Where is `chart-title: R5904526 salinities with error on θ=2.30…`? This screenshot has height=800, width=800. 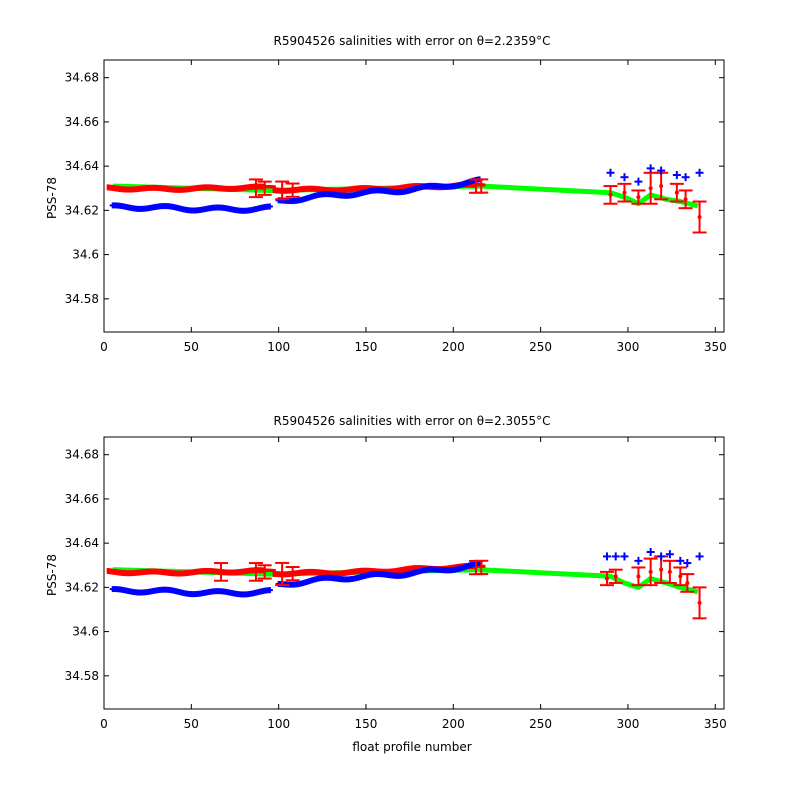 chart-title: R5904526 salinities with error on θ=2.30… is located at coordinates (412, 421).